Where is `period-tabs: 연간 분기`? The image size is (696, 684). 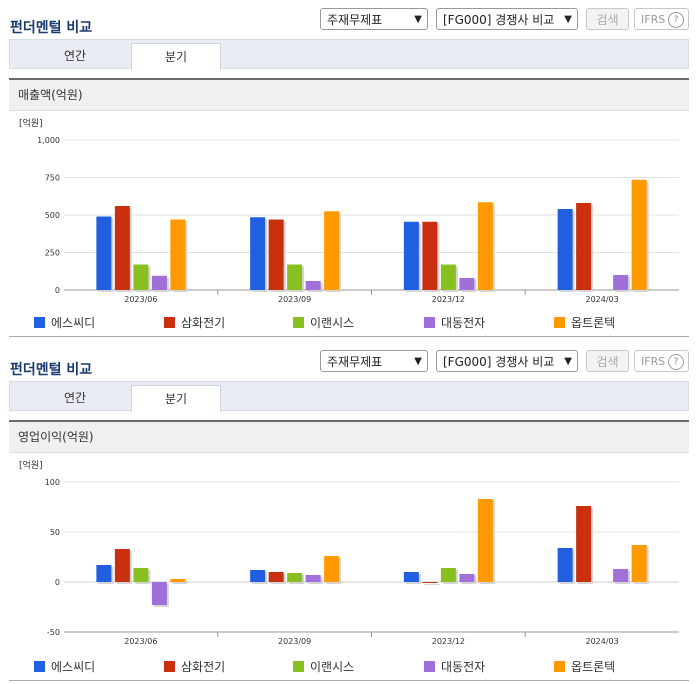
period-tabs: 연간 분기 is located at coordinates (349, 396).